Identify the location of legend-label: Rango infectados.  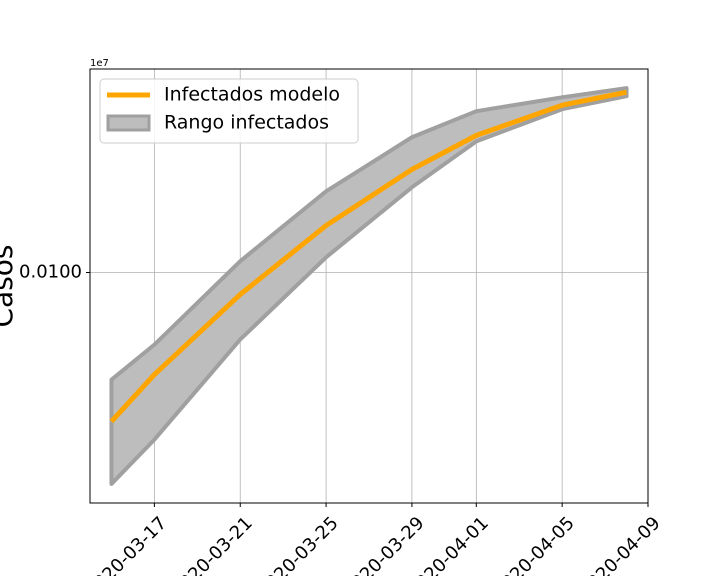
(246, 123).